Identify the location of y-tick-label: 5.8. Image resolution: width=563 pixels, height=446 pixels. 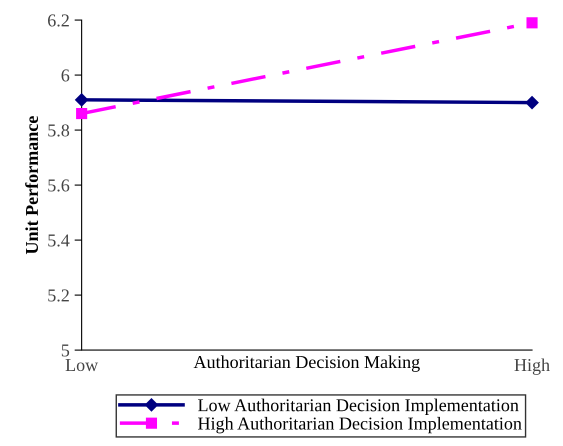
(59, 130).